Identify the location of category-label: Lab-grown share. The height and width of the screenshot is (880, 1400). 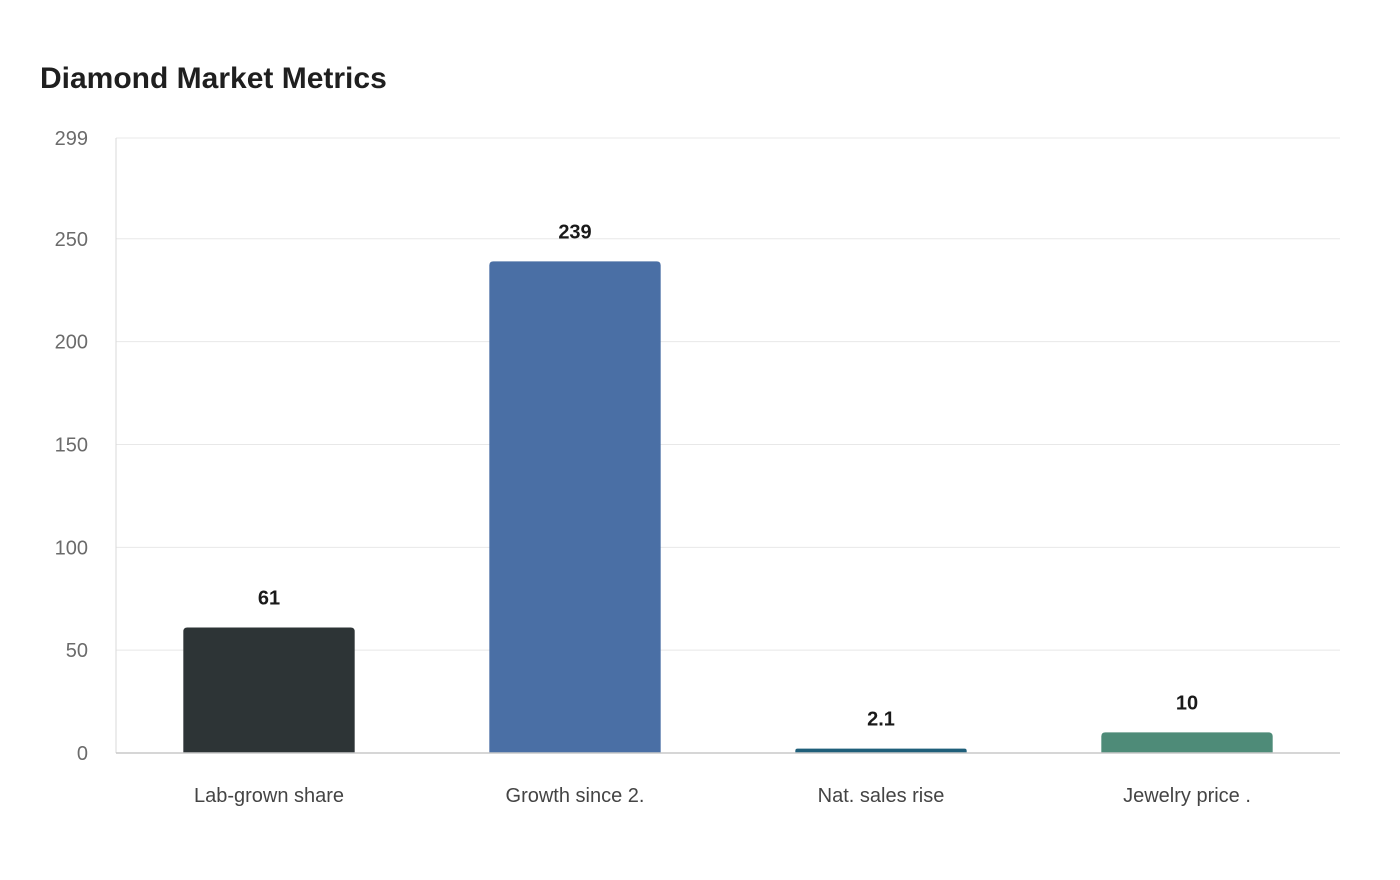
(269, 796).